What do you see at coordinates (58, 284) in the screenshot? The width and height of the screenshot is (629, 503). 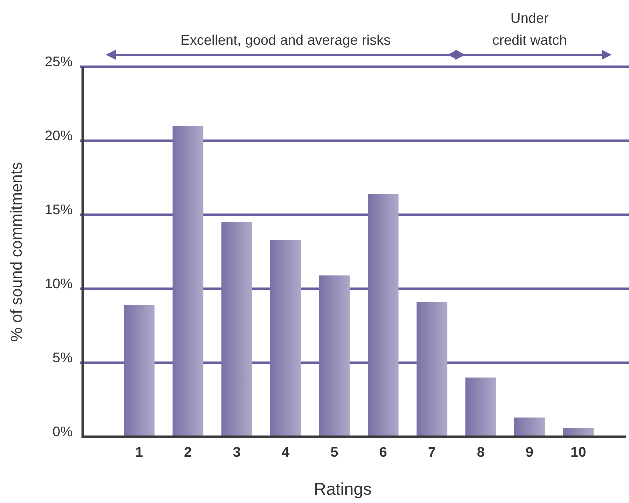 I see `y-tick-label: 10%` at bounding box center [58, 284].